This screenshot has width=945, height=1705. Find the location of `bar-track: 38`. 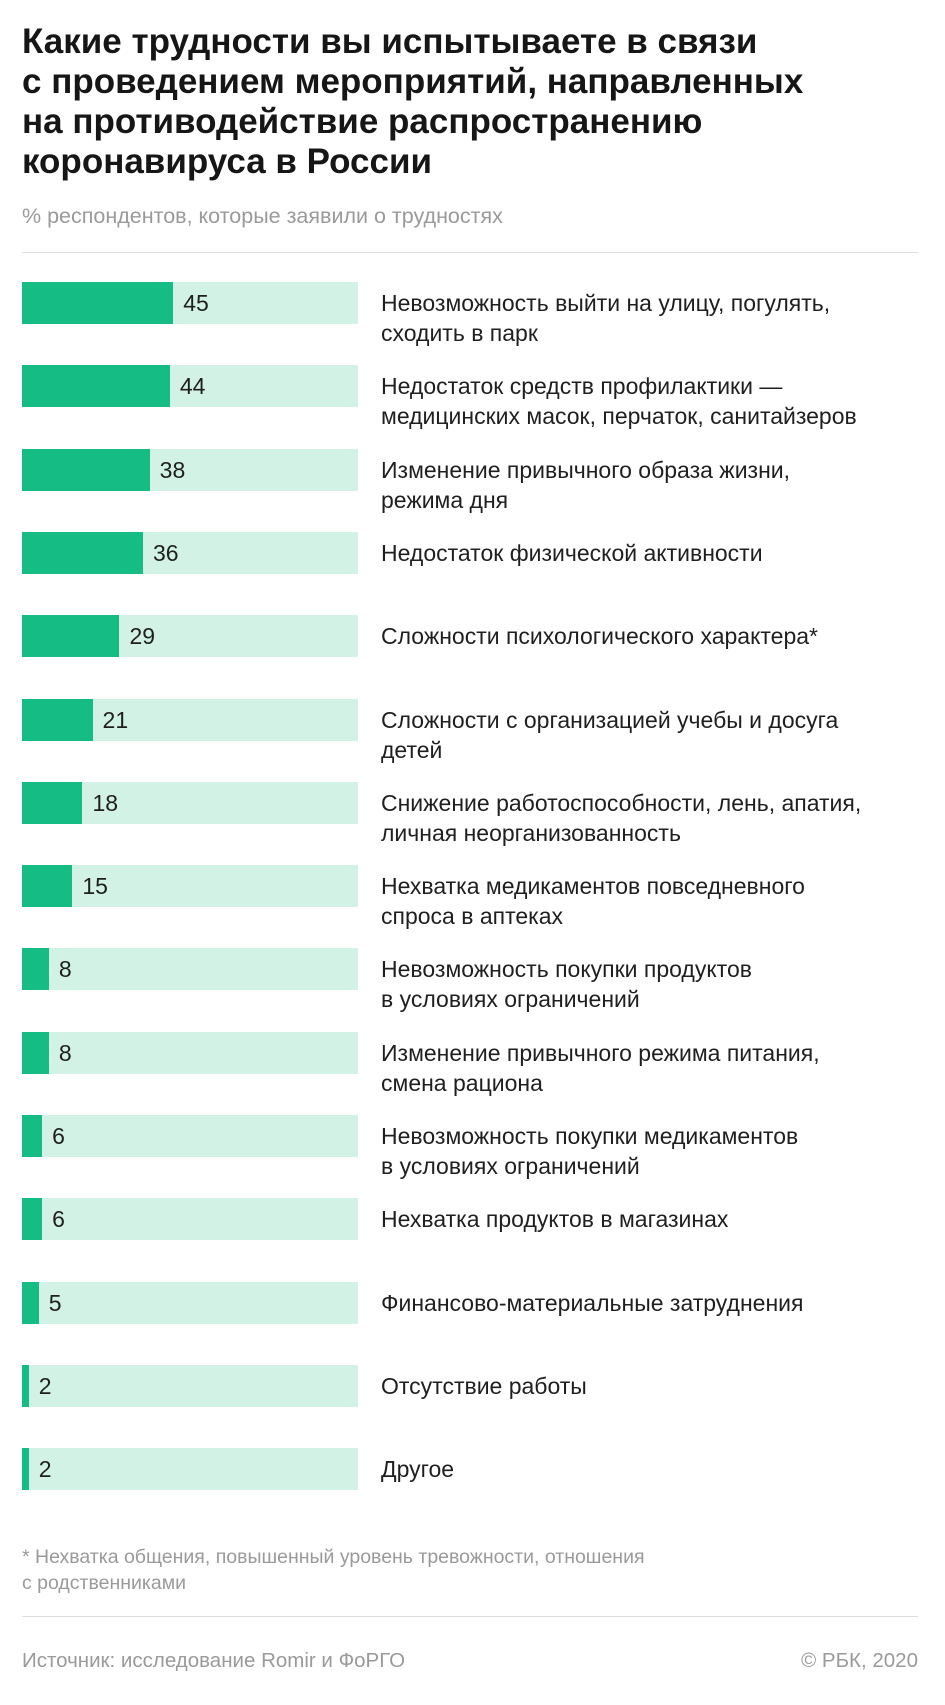

bar-track: 38 is located at coordinates (190, 469).